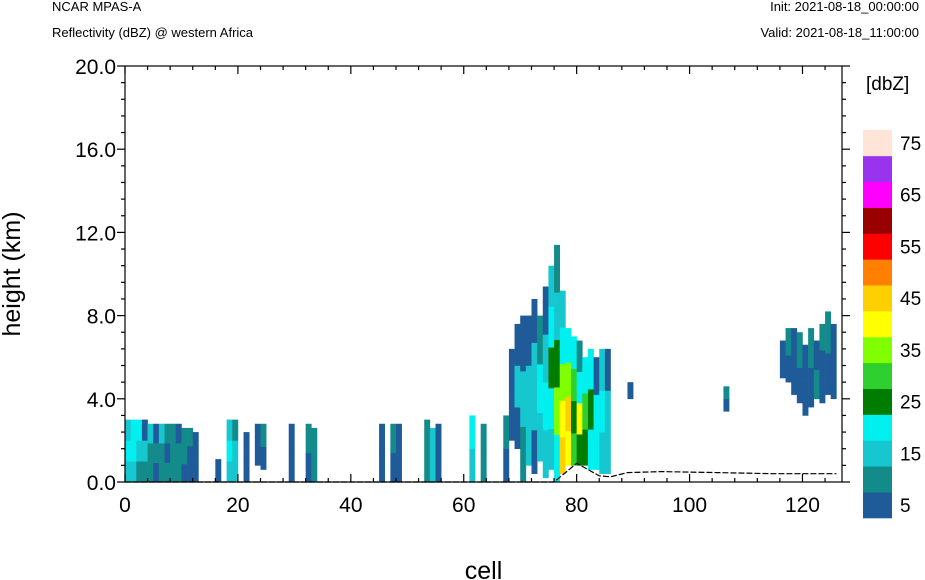 This screenshot has height=580, width=925. I want to click on x-tick-label: 0, so click(125, 505).